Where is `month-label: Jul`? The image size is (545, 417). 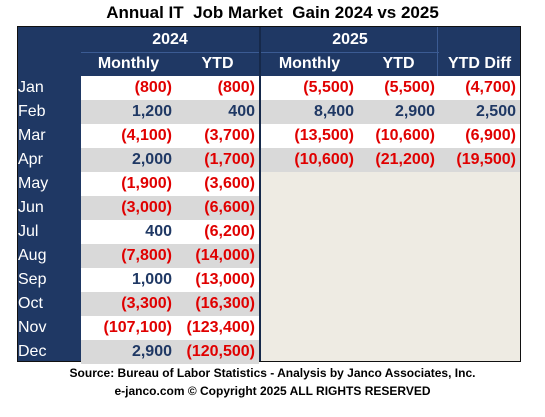 month-label: Jul is located at coordinates (28, 231).